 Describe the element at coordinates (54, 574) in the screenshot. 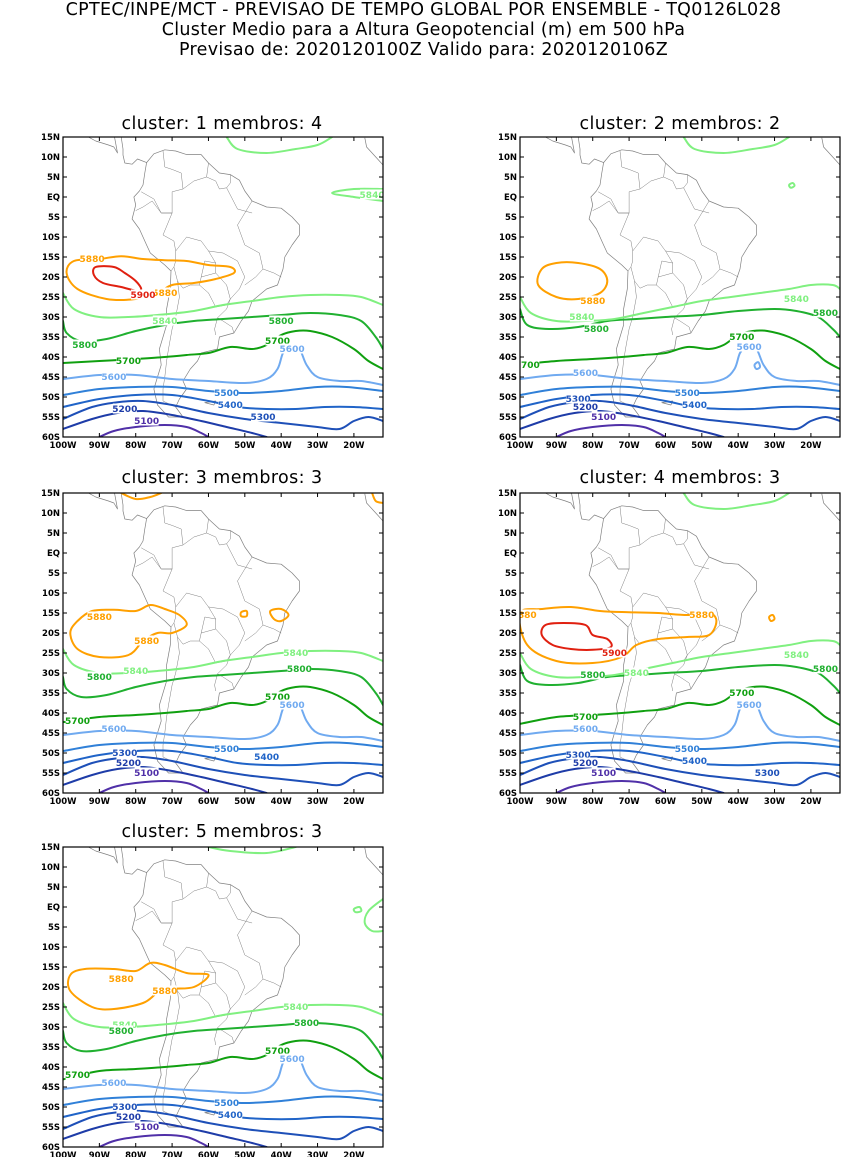

I see `lat-label: 5S` at that location.